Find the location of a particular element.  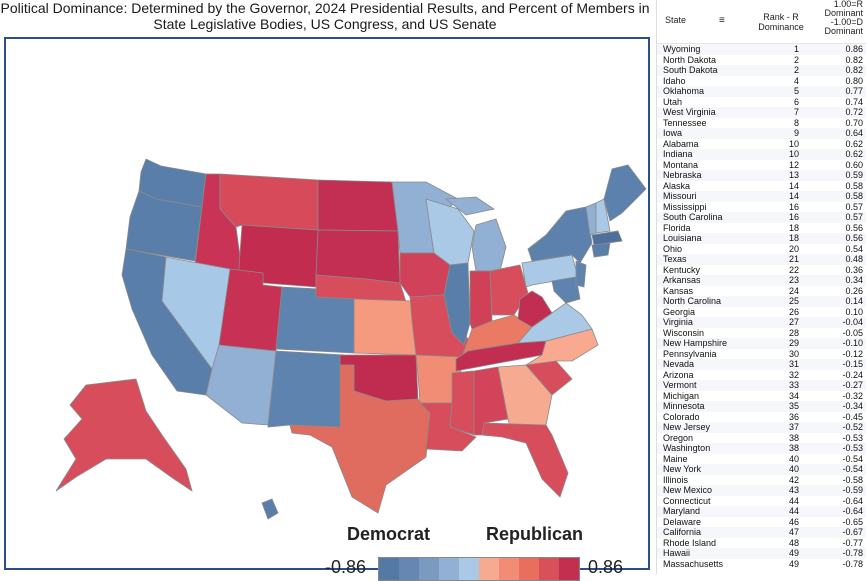

cell-state: Idaho is located at coordinates (674, 80).